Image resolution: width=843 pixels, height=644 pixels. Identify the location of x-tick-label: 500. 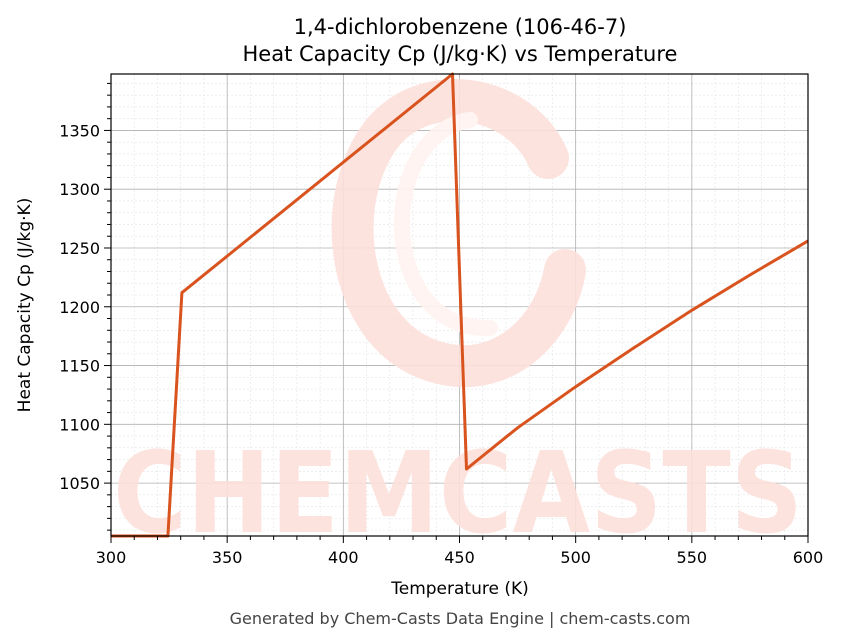
(575, 557).